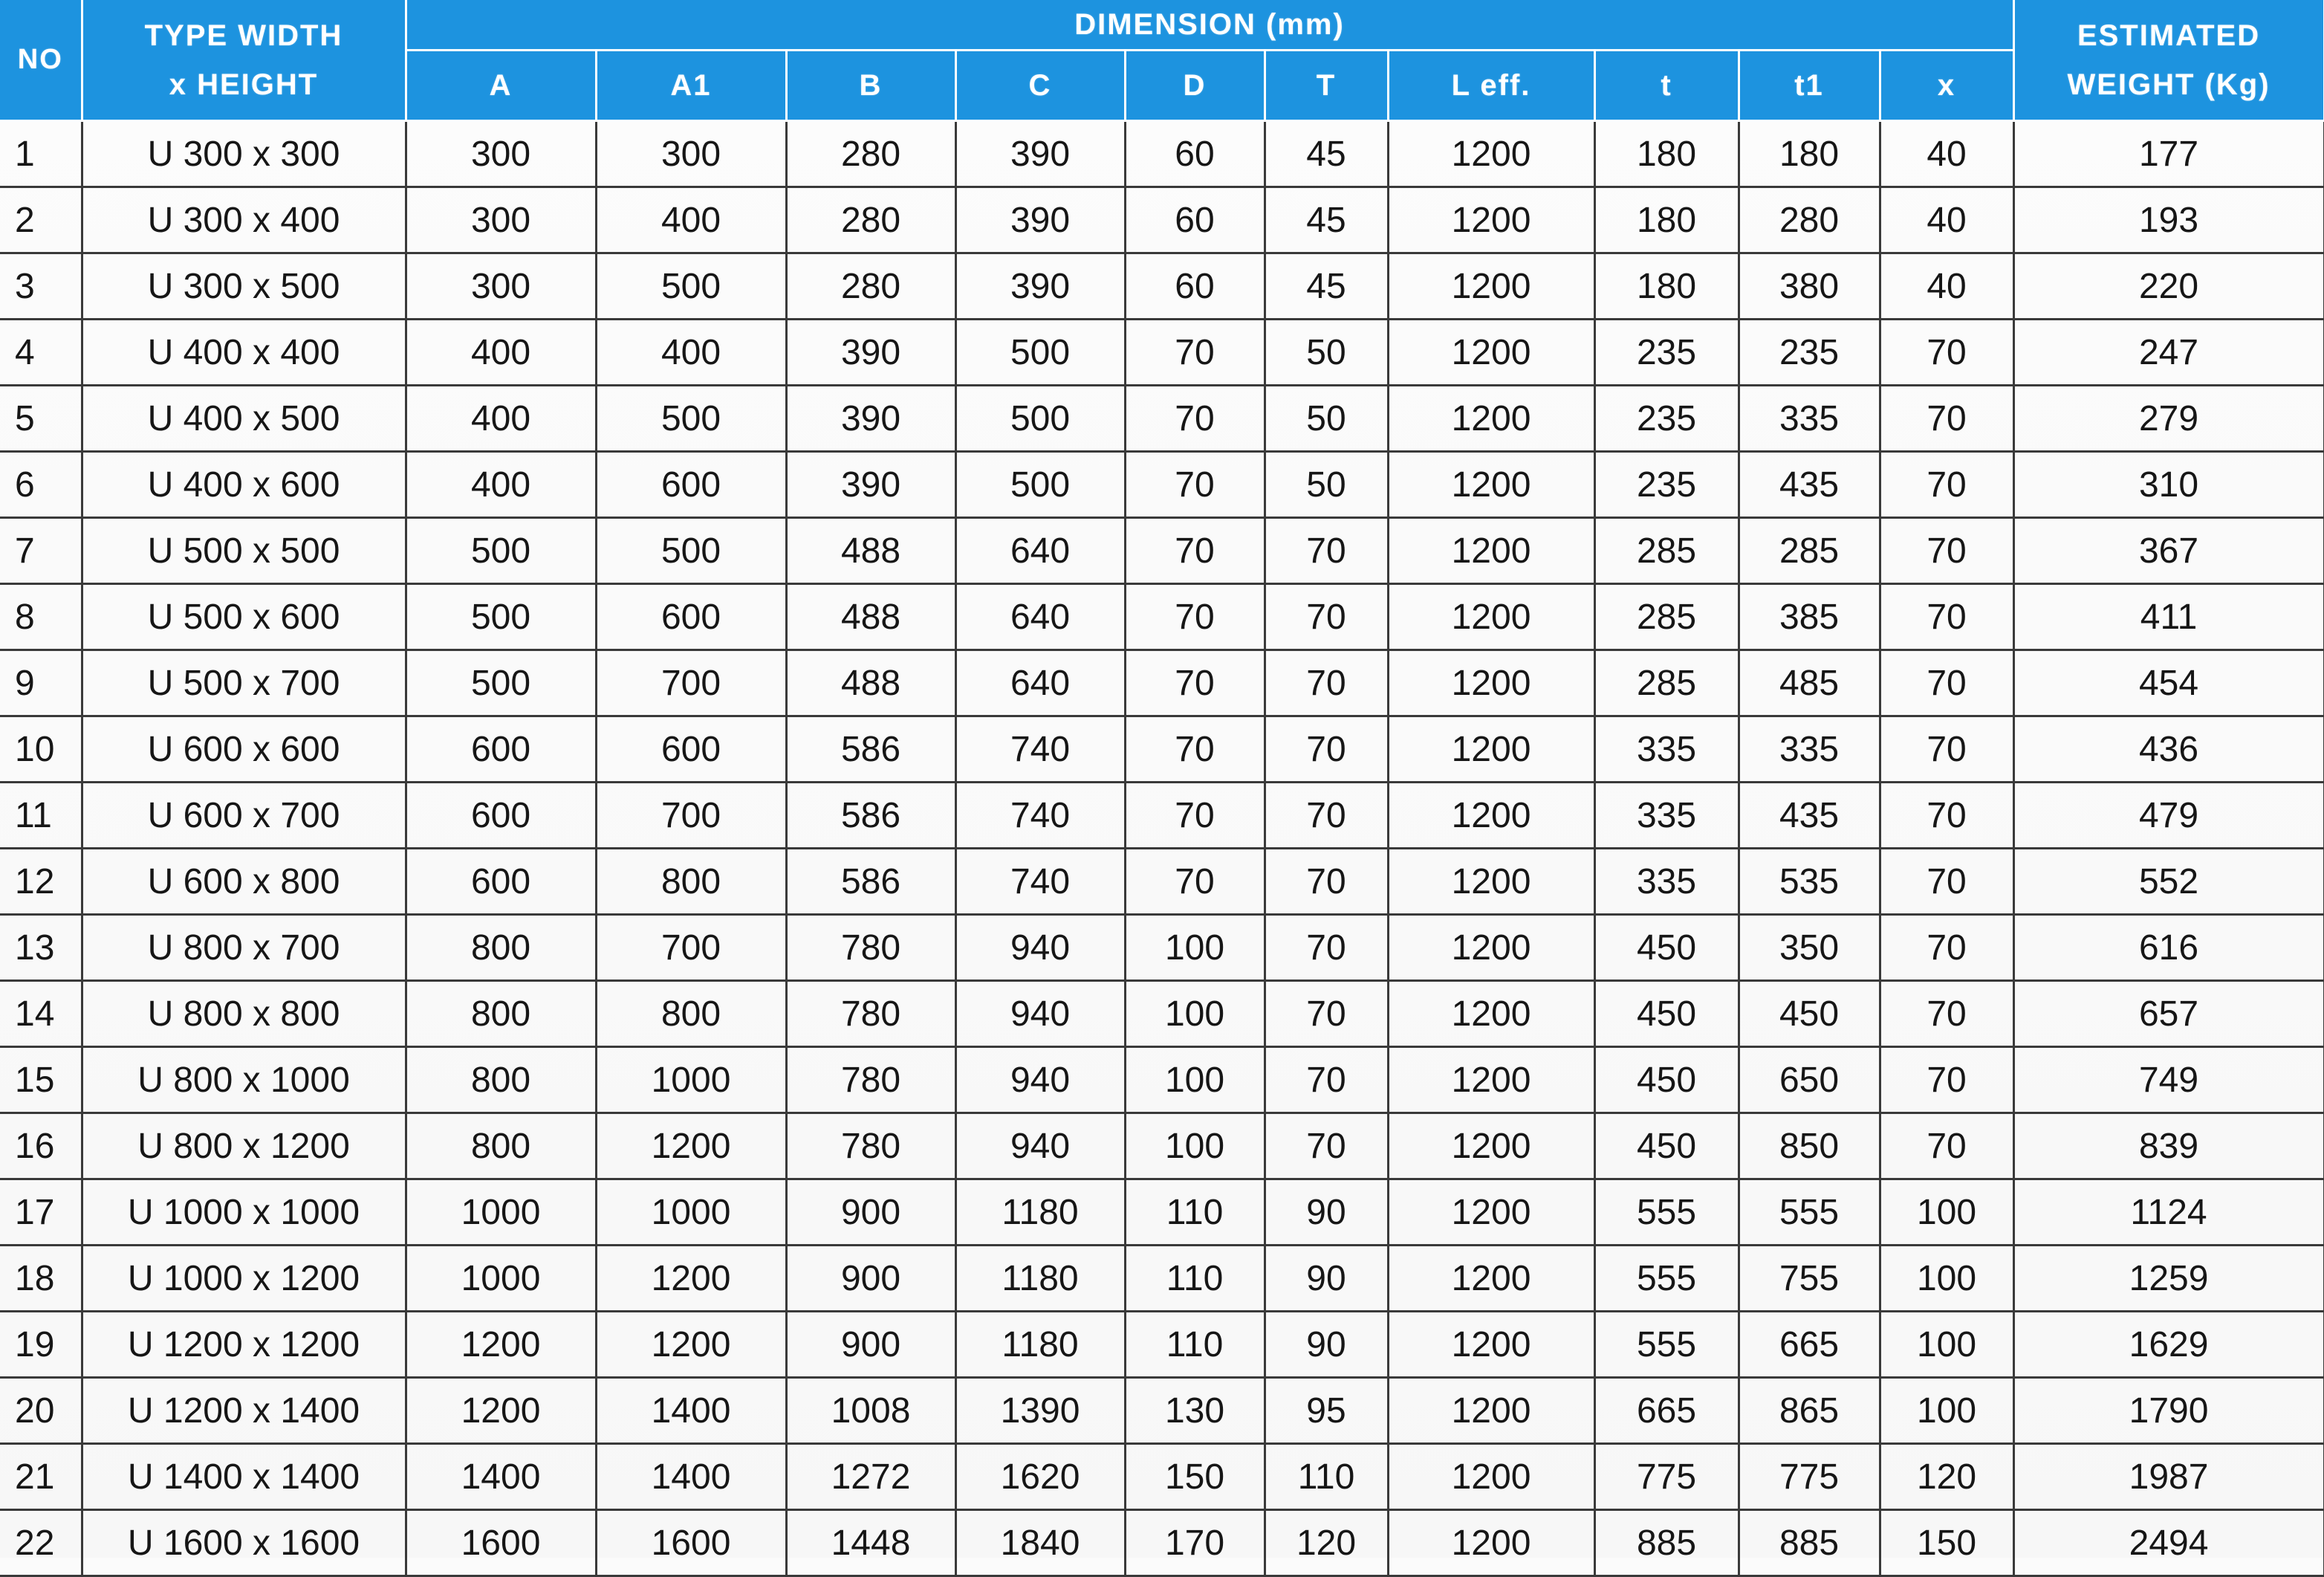 This screenshot has width=2324, height=1577. Describe the element at coordinates (2168, 287) in the screenshot. I see `cell-weight: 220` at that location.